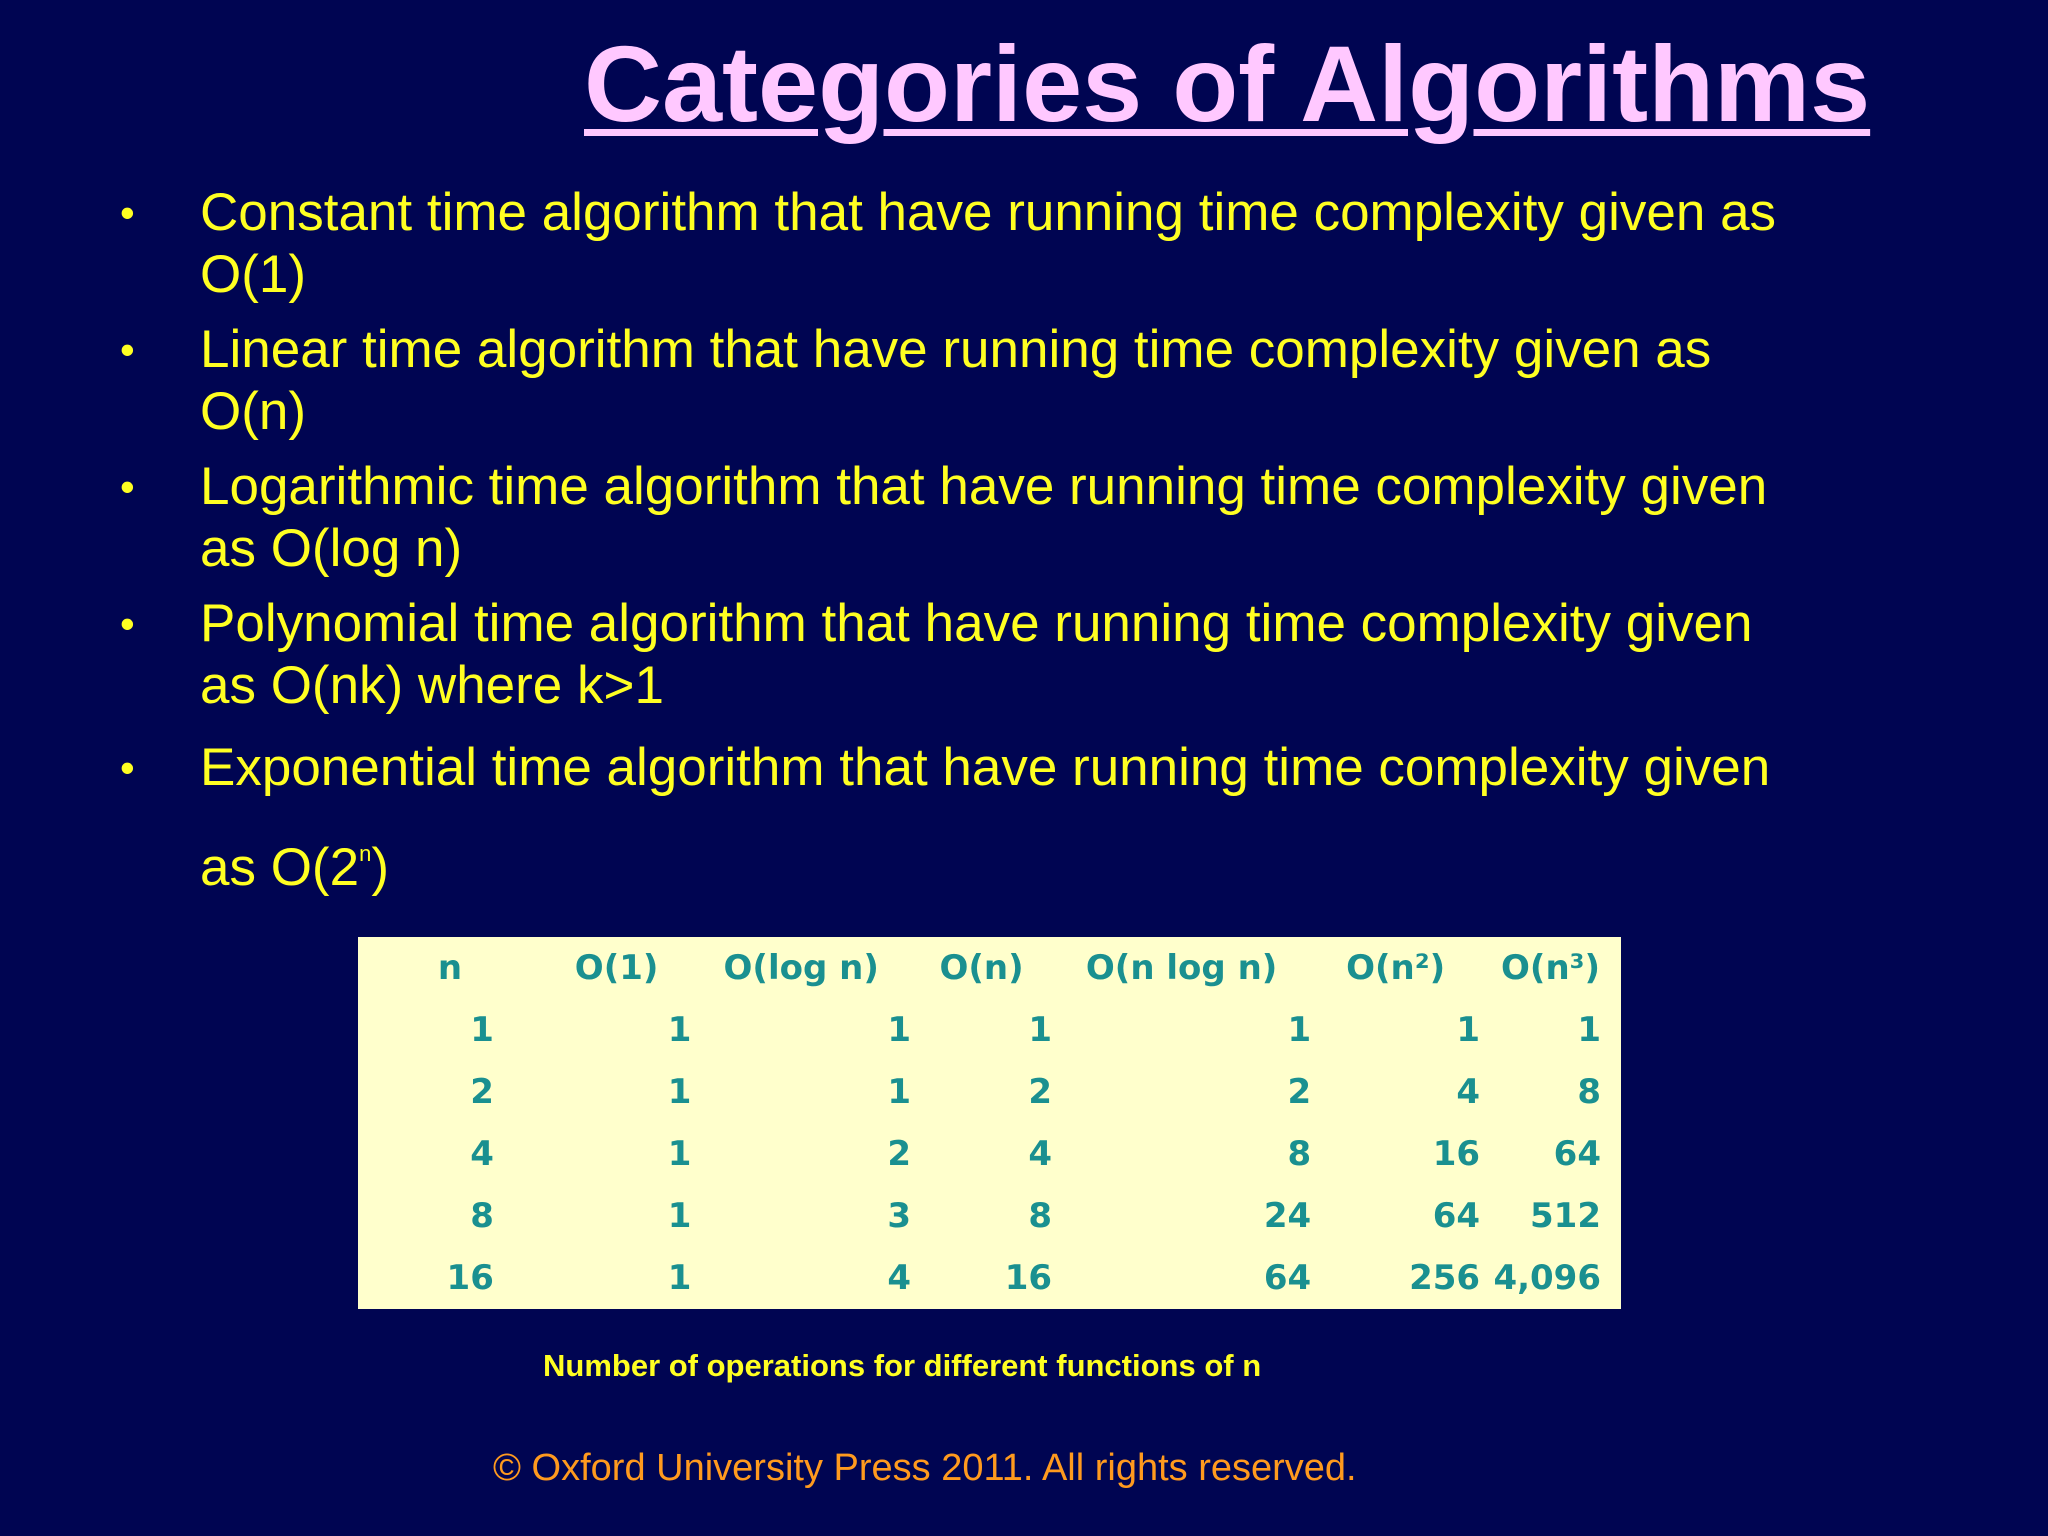 Image resolution: width=2048 pixels, height=1536 pixels. What do you see at coordinates (1396, 968) in the screenshot?
I see `table-header-cell: O(n²)` at bounding box center [1396, 968].